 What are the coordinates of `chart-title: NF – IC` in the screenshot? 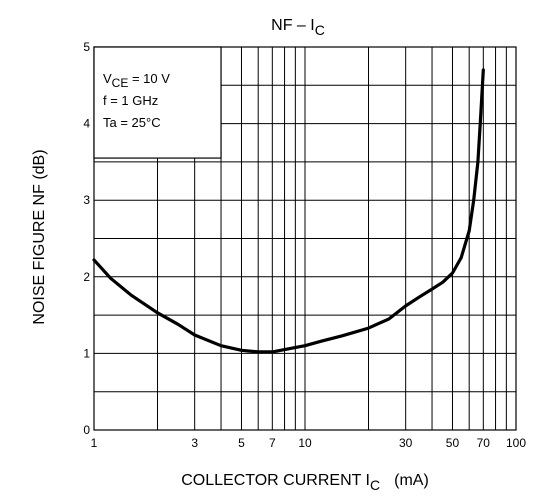 It's located at (298, 27).